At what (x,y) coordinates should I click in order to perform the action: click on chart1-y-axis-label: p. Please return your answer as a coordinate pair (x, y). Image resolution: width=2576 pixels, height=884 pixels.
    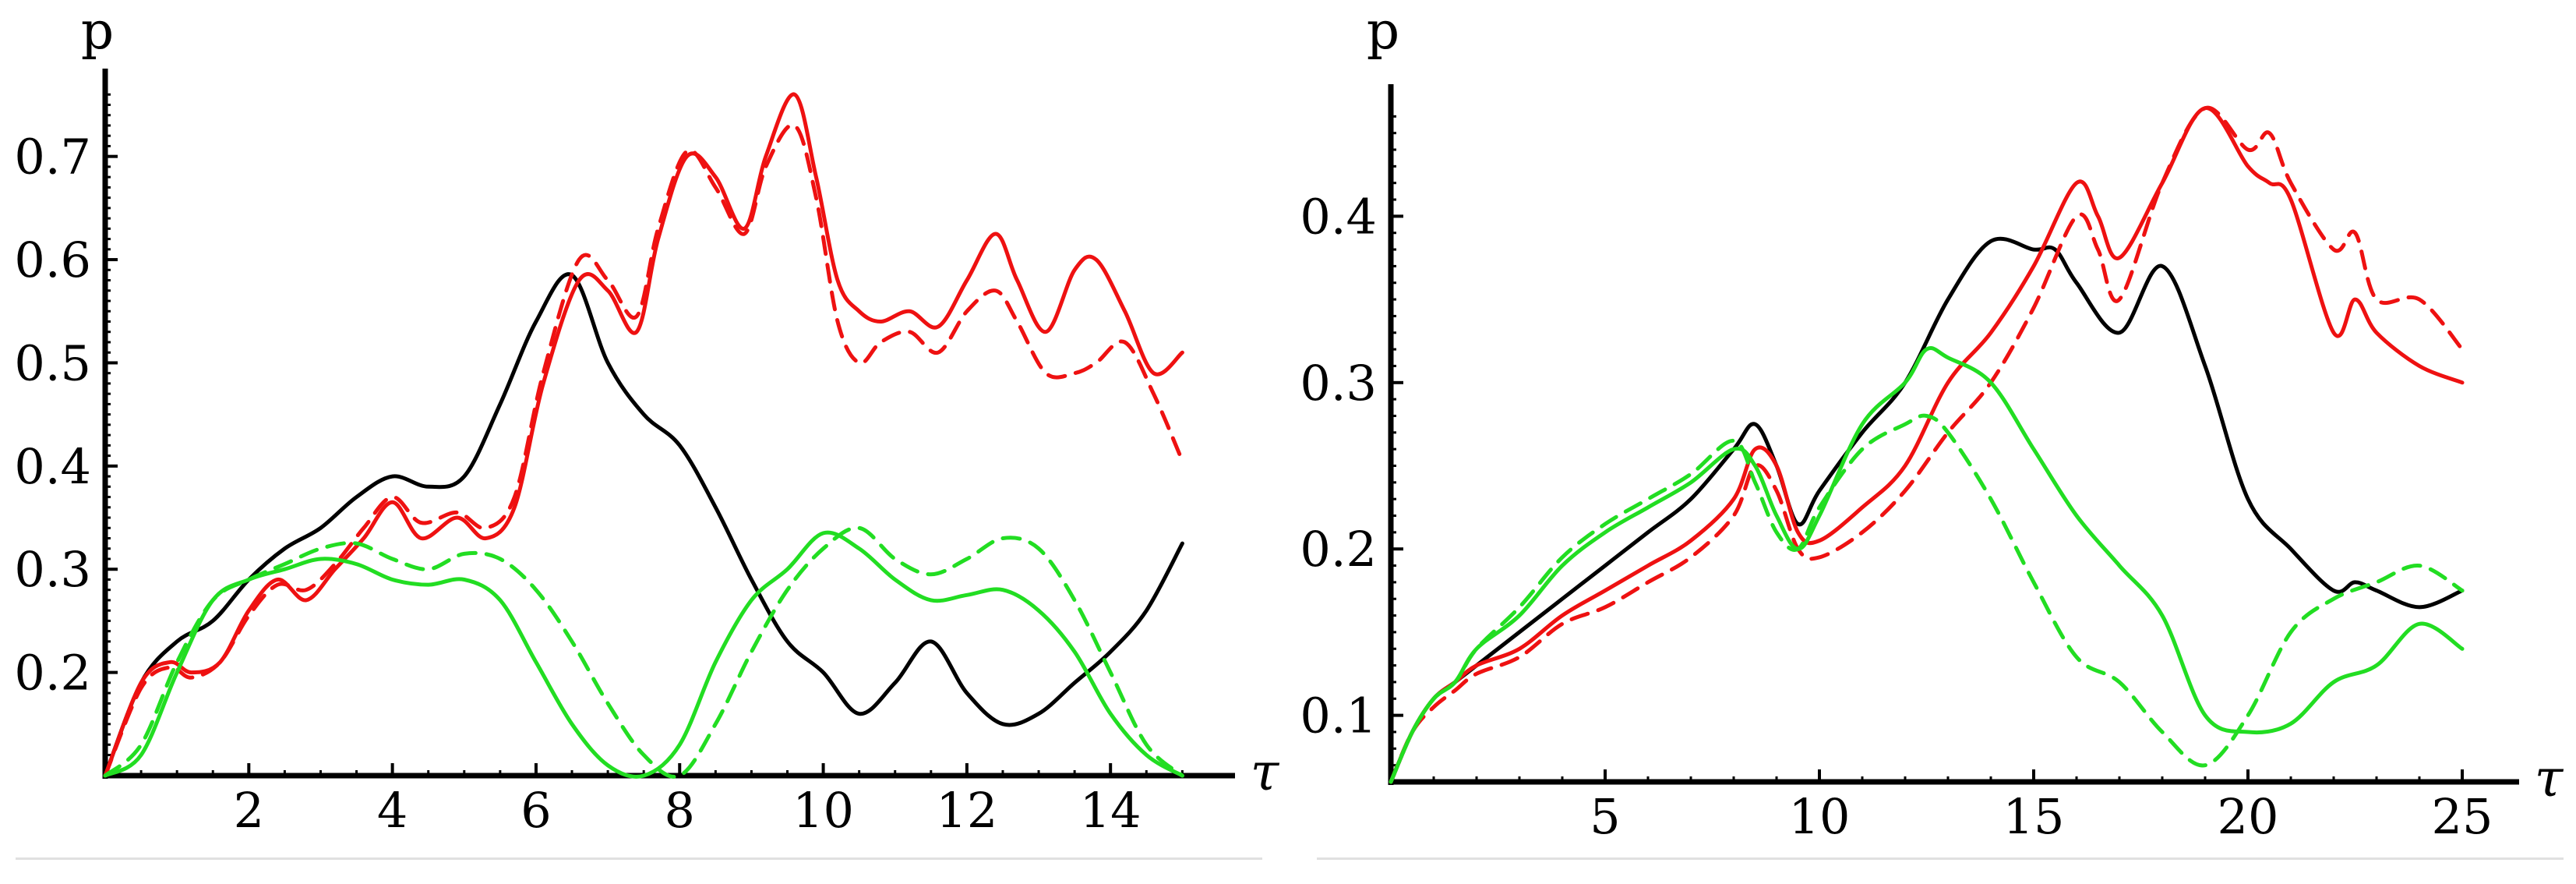
    Looking at the image, I should click on (1383, 31).